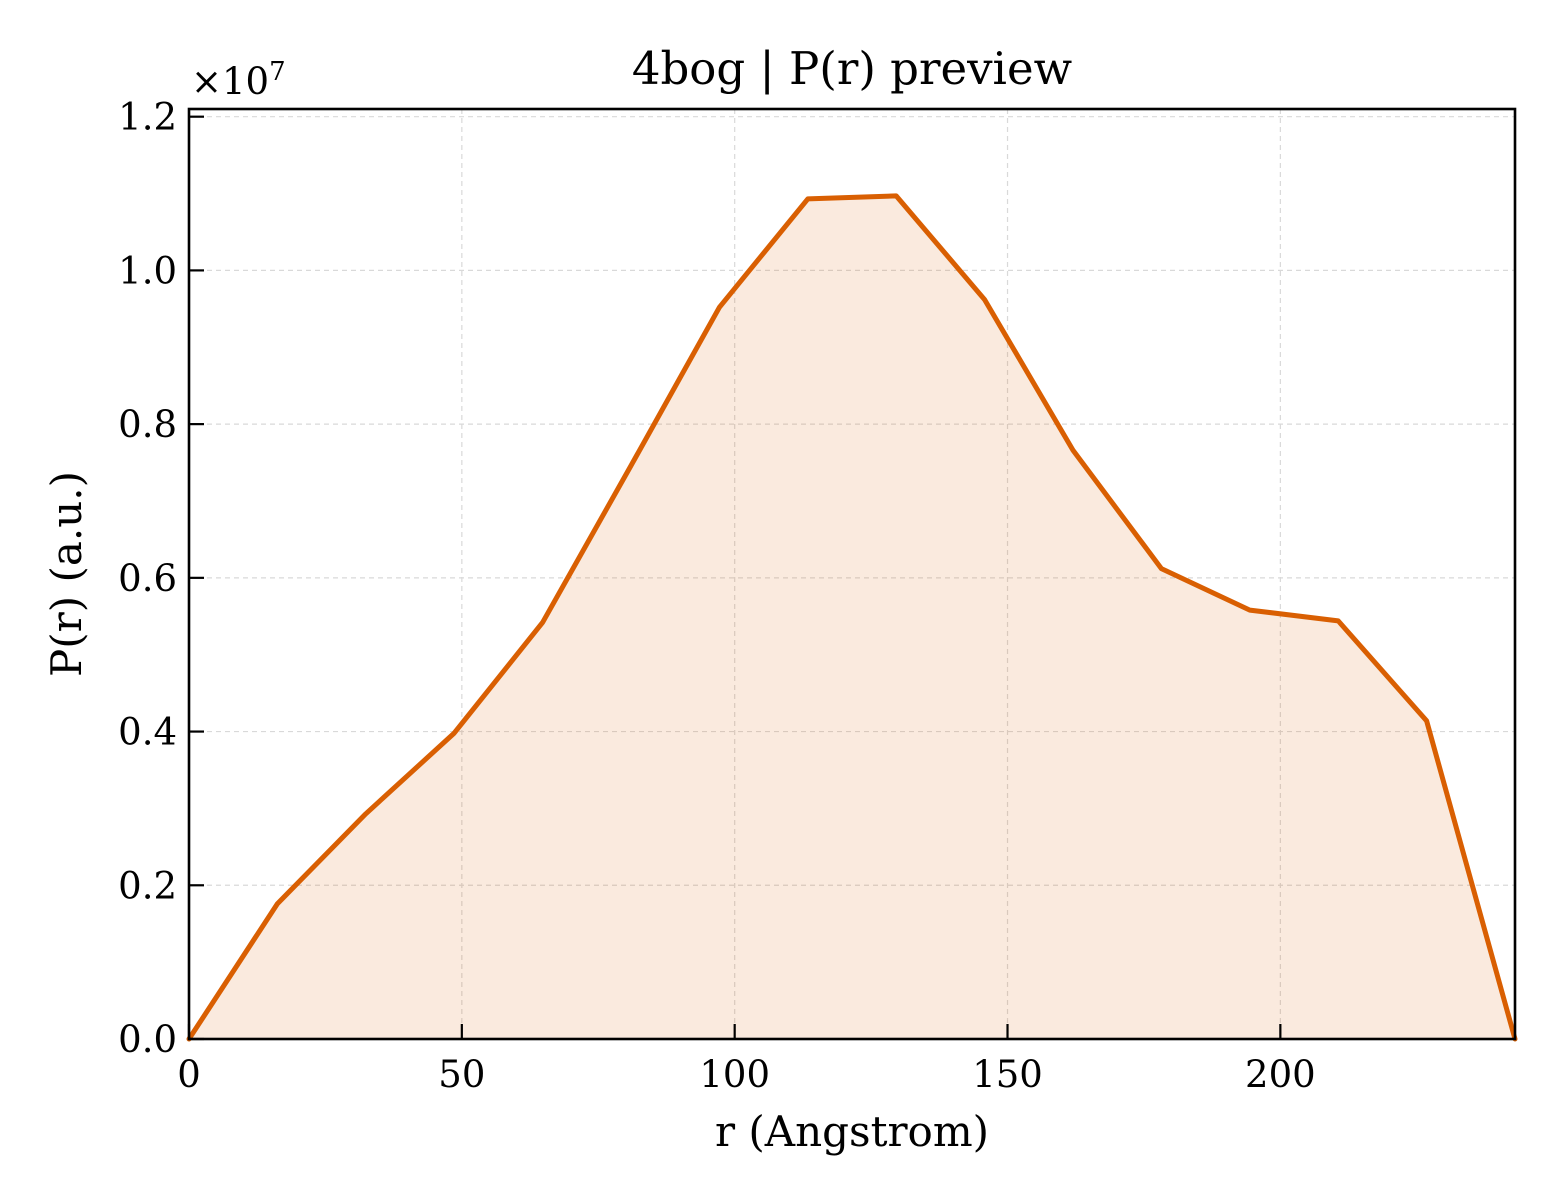 The width and height of the screenshot is (1560, 1200). I want to click on y-tick-label-2: 0.4, so click(147, 732).